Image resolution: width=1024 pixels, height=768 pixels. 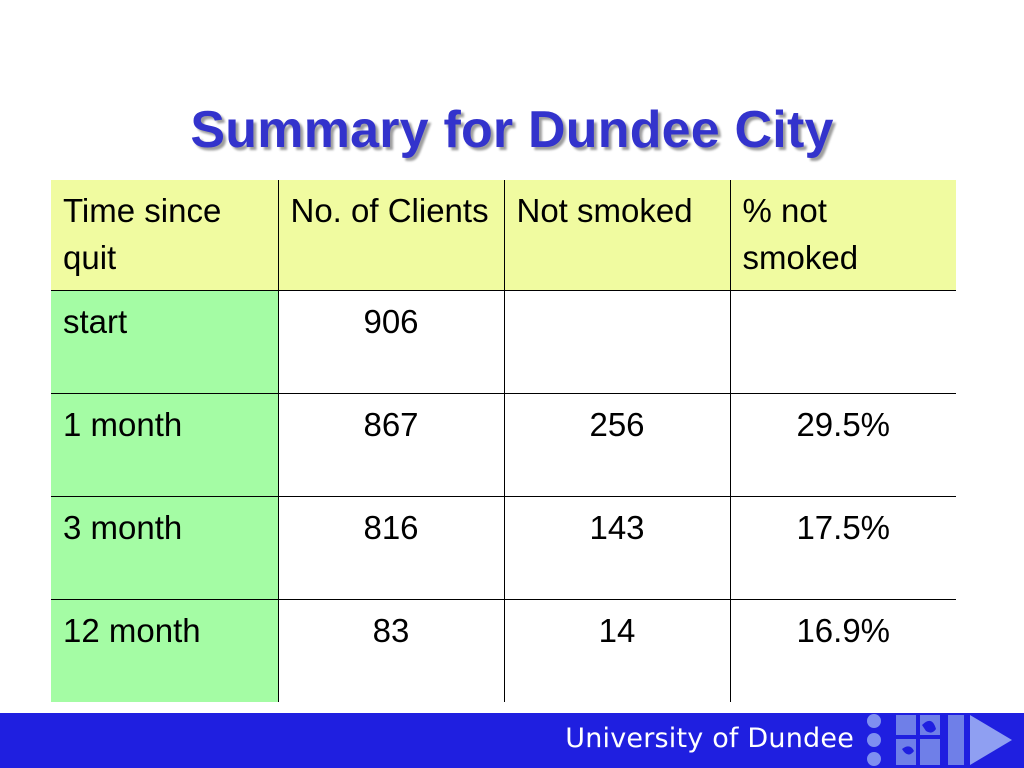 I want to click on table-row: 1 month 867 256 29.5%, so click(x=503, y=445).